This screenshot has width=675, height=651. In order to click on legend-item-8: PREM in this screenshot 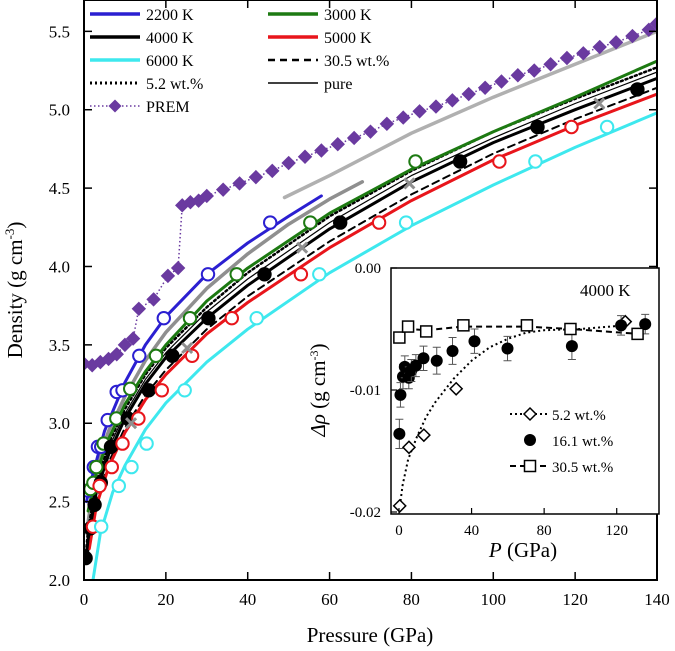, I will do `click(140, 107)`.